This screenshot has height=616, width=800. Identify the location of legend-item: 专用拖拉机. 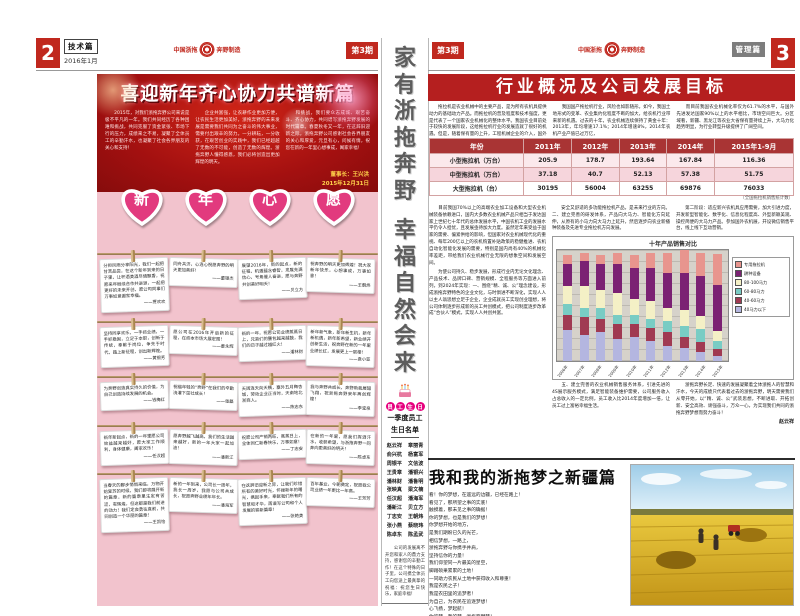
(761, 265).